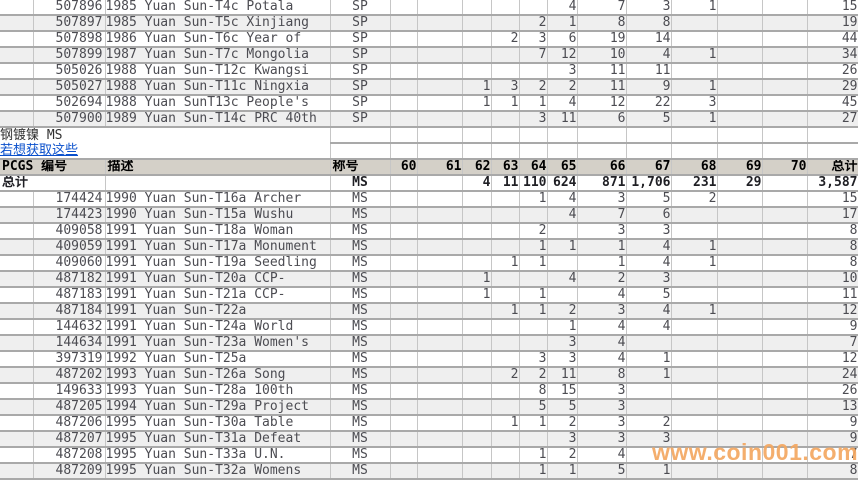 The image size is (858, 482). What do you see at coordinates (69, 359) in the screenshot?
I see `pcgs-number-link: 397319` at bounding box center [69, 359].